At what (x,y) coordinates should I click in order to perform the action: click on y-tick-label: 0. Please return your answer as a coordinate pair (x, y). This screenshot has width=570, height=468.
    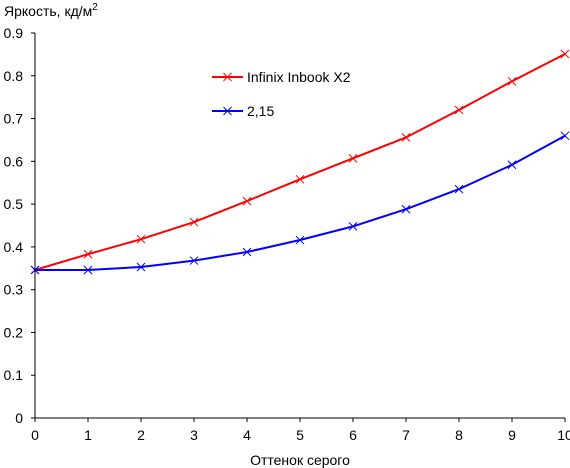
    Looking at the image, I should click on (19, 418).